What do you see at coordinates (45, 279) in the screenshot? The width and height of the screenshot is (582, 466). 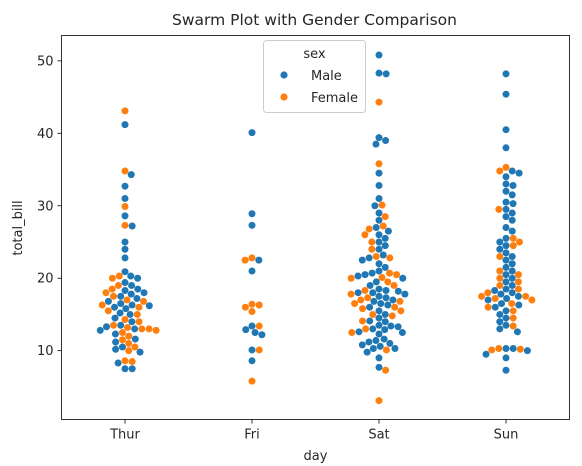 I see `y-tick-label: 20` at bounding box center [45, 279].